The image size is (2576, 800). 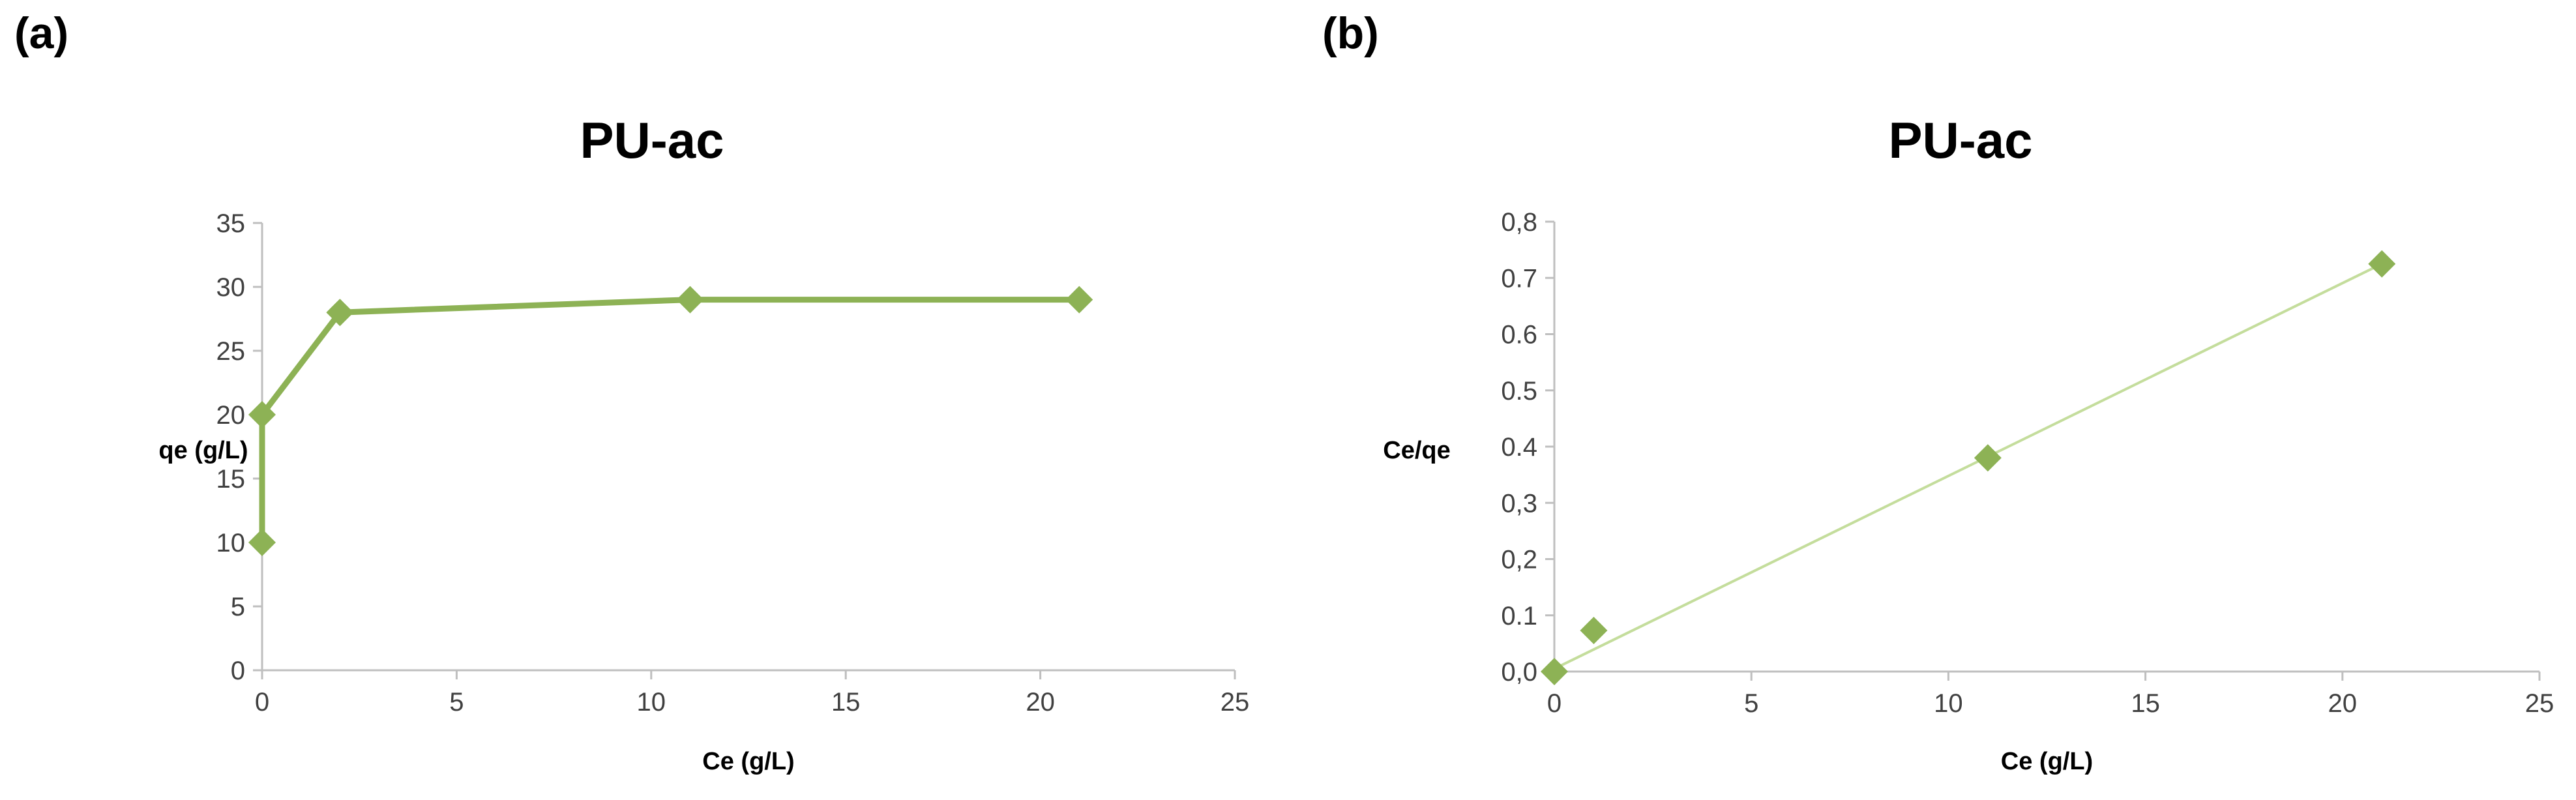 What do you see at coordinates (203, 450) in the screenshot?
I see `y-axis-label: qe (g/L)` at bounding box center [203, 450].